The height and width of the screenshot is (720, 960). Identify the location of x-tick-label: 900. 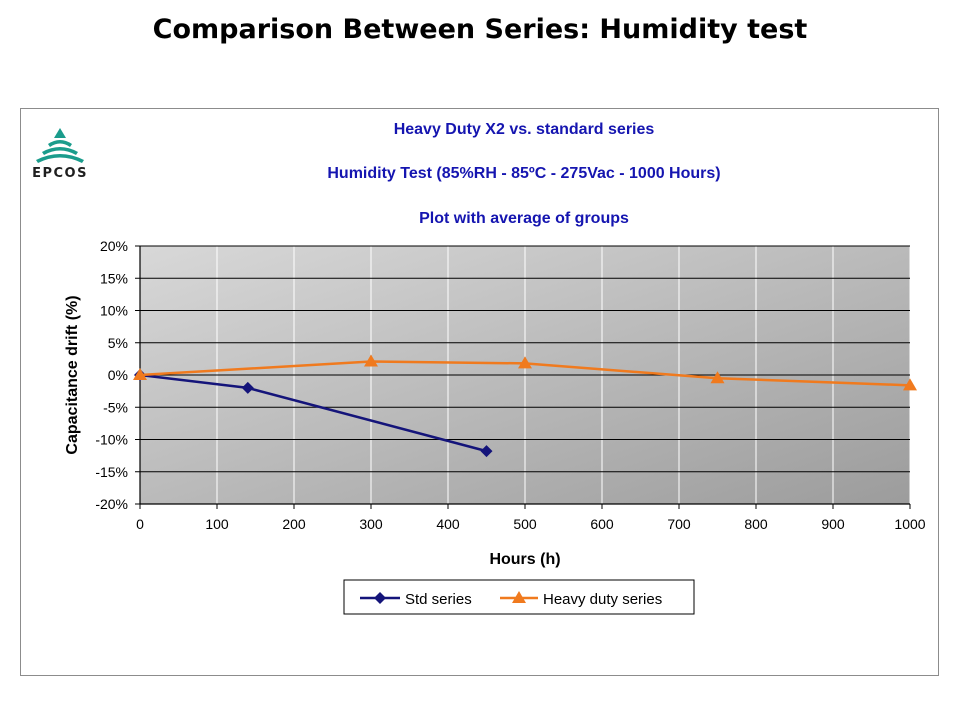
(833, 524).